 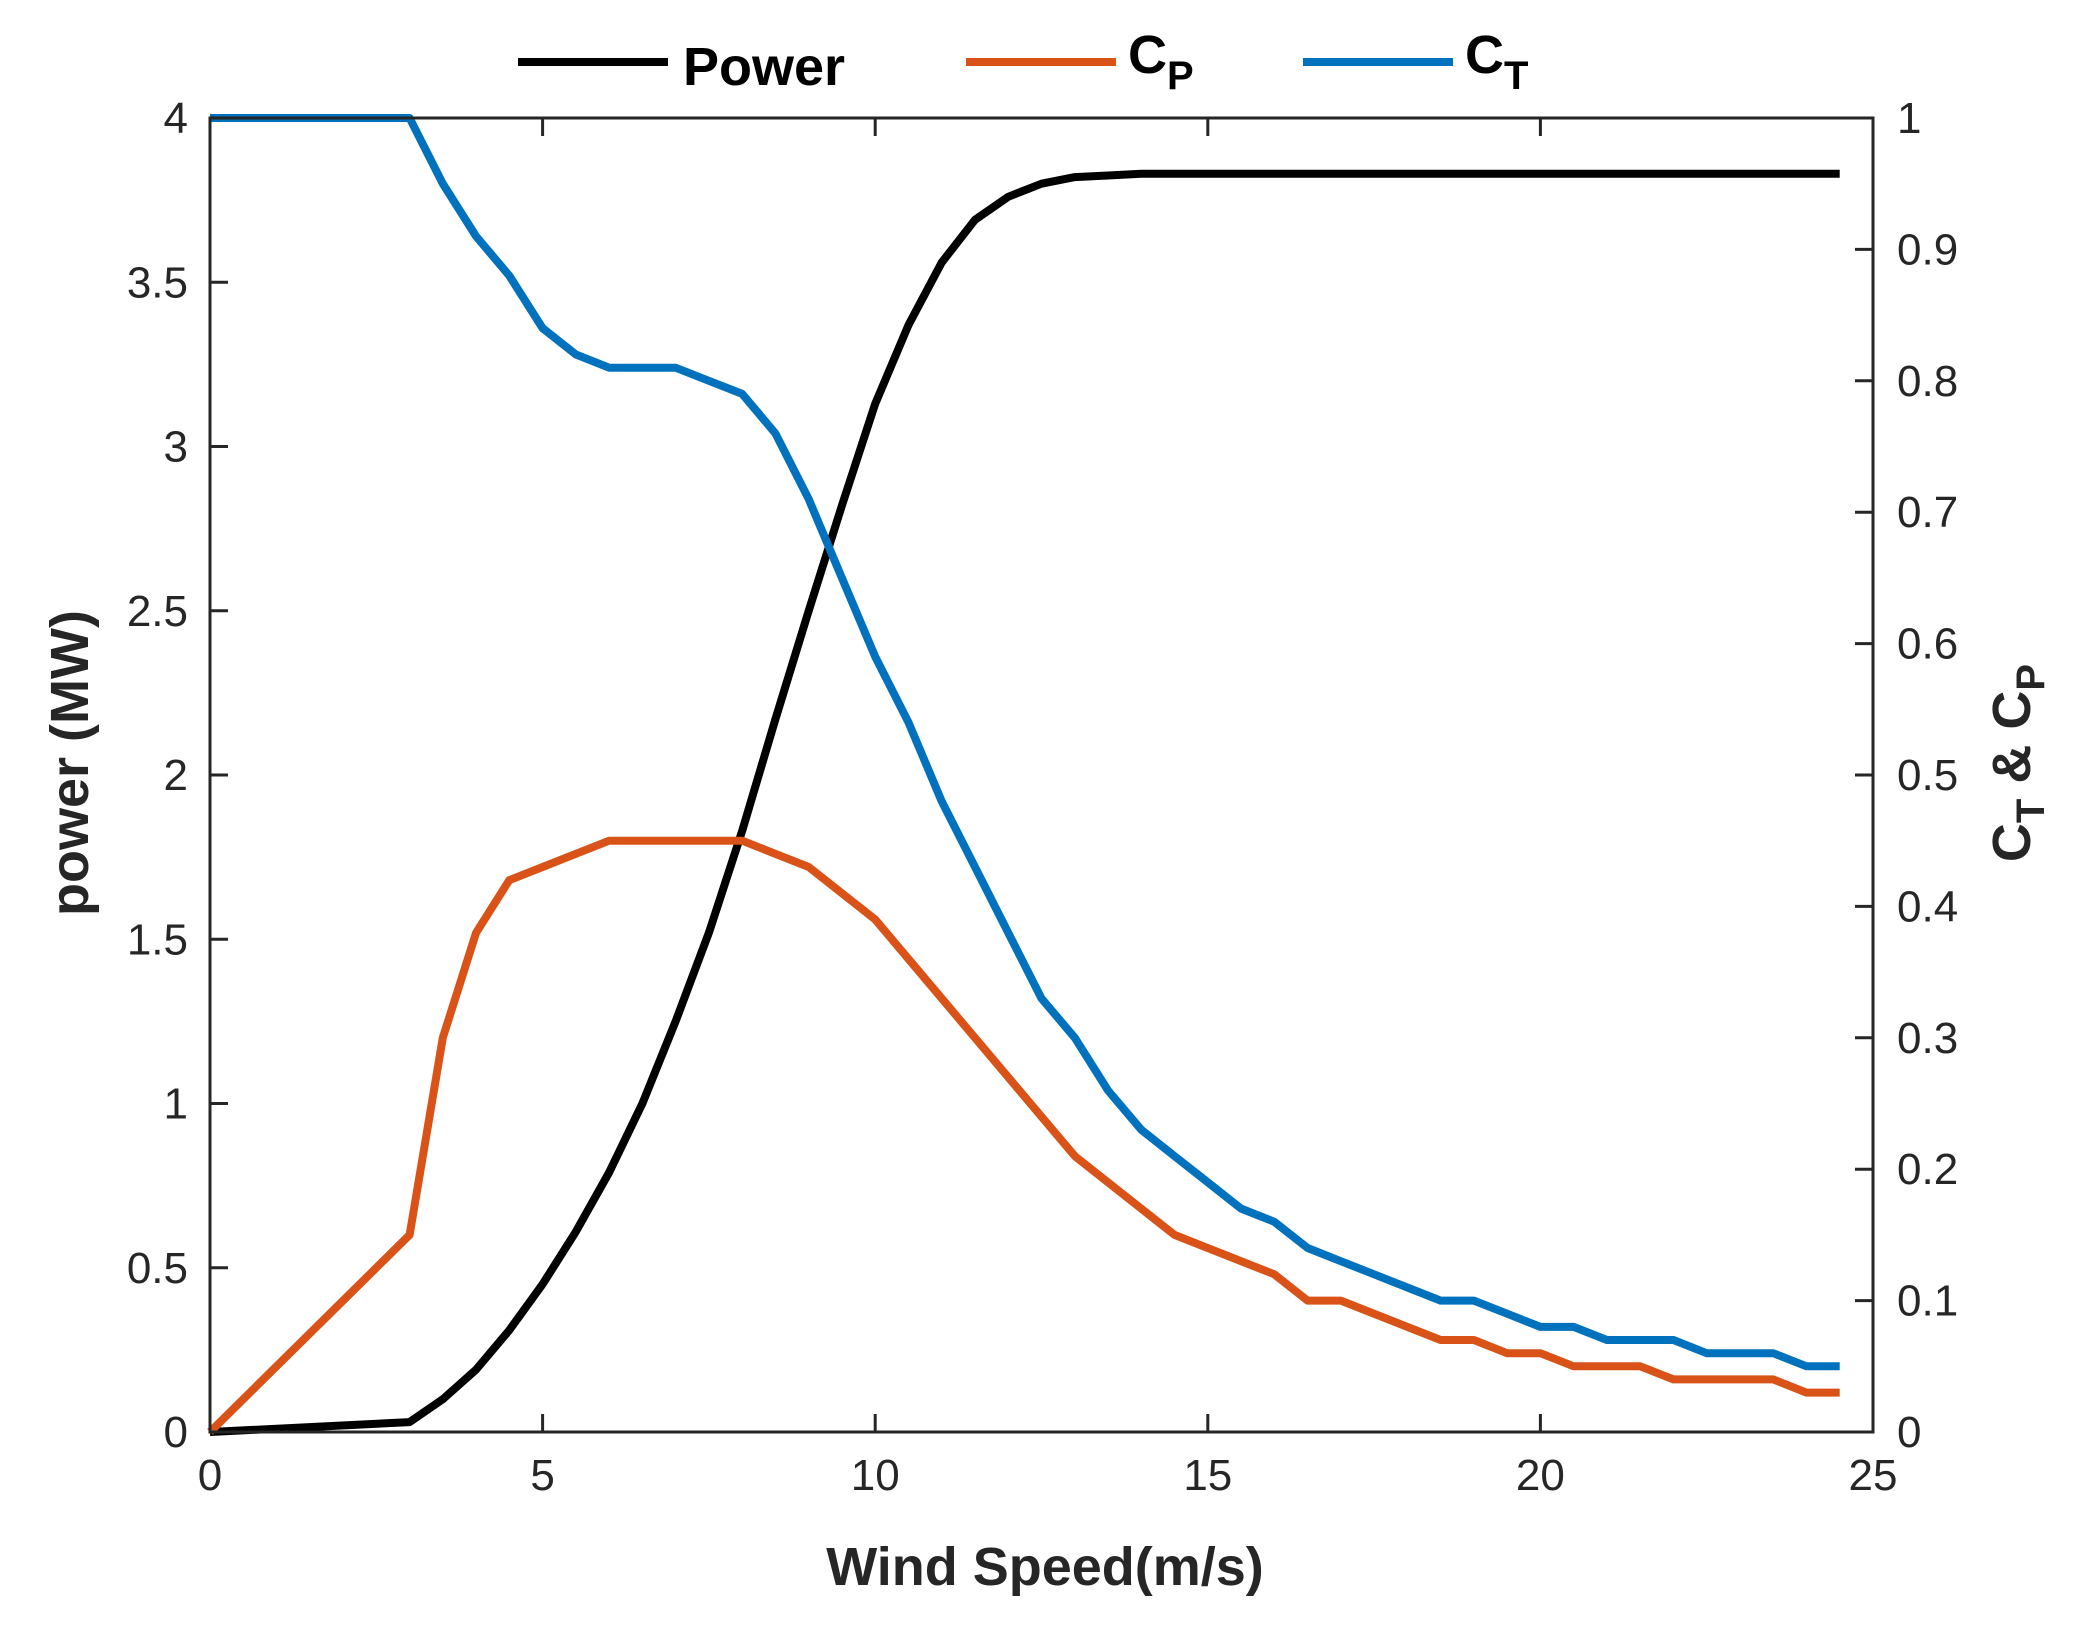 What do you see at coordinates (1927, 1301) in the screenshot?
I see `y-right-tick-label: 0.1` at bounding box center [1927, 1301].